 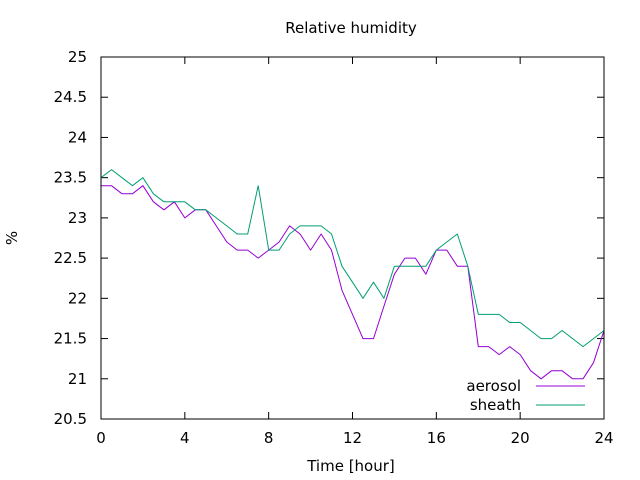 I want to click on y-tick-label: 22.5, so click(x=70, y=258).